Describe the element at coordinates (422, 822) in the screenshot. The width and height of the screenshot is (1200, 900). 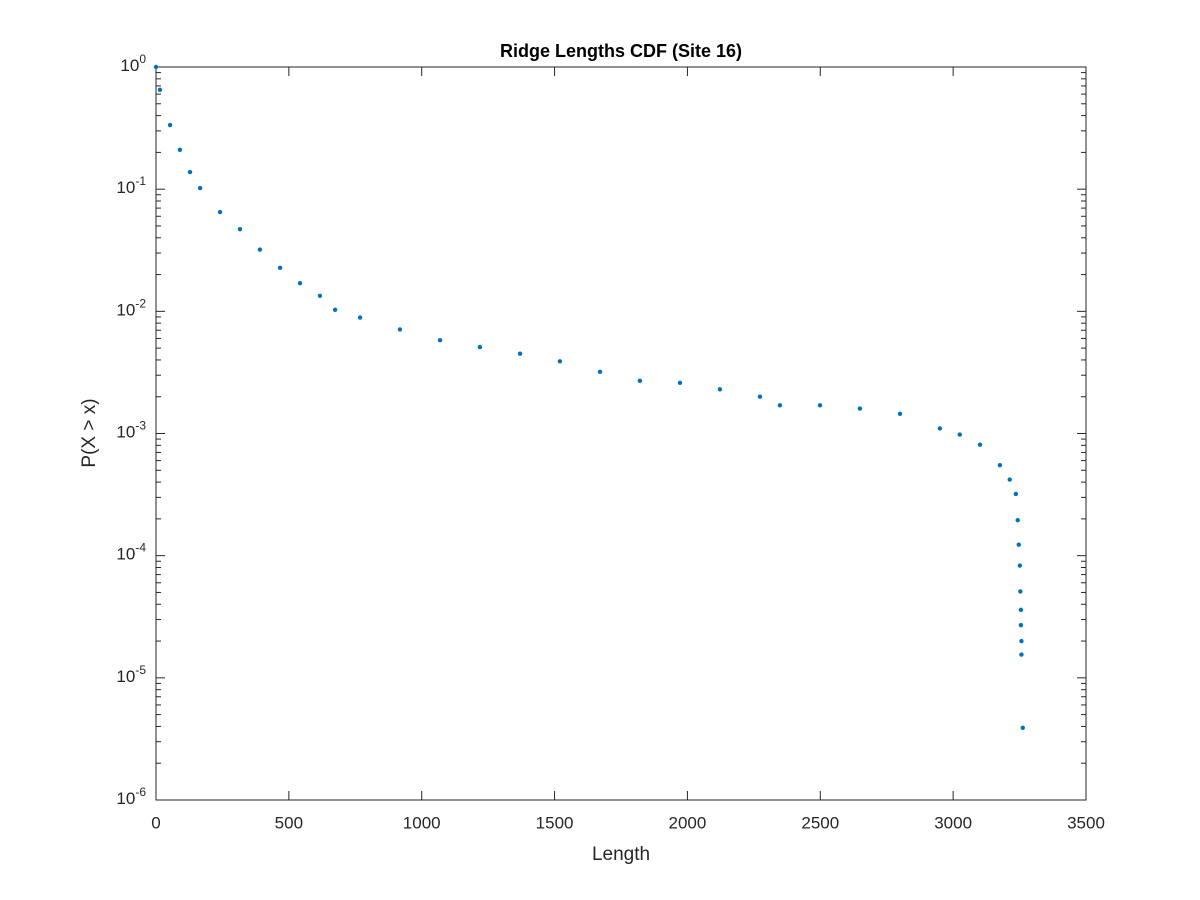
I see `x-tick-label: 1000` at that location.